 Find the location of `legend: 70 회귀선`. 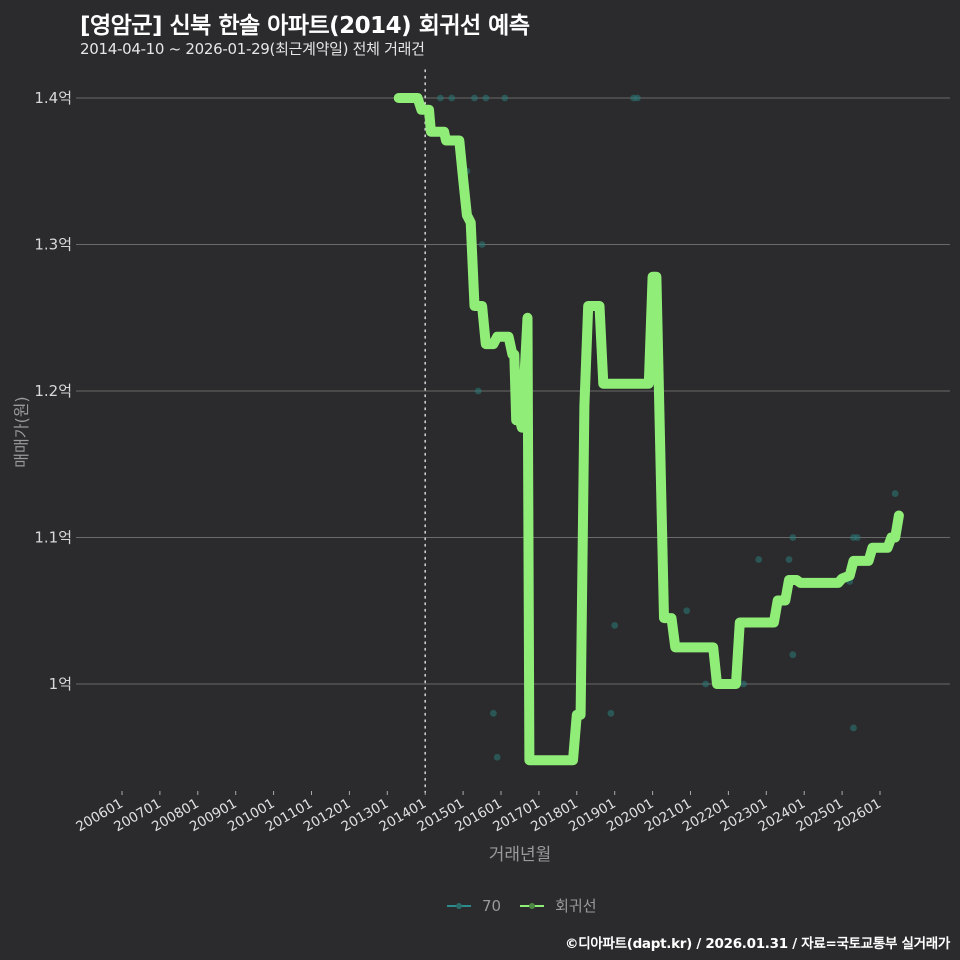

legend: 70 회귀선 is located at coordinates (527, 905).